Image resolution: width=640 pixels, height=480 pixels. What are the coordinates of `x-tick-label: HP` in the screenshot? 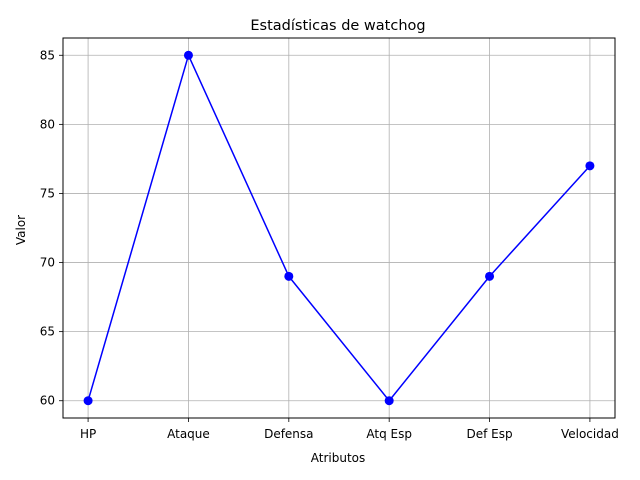 It's located at (88, 434).